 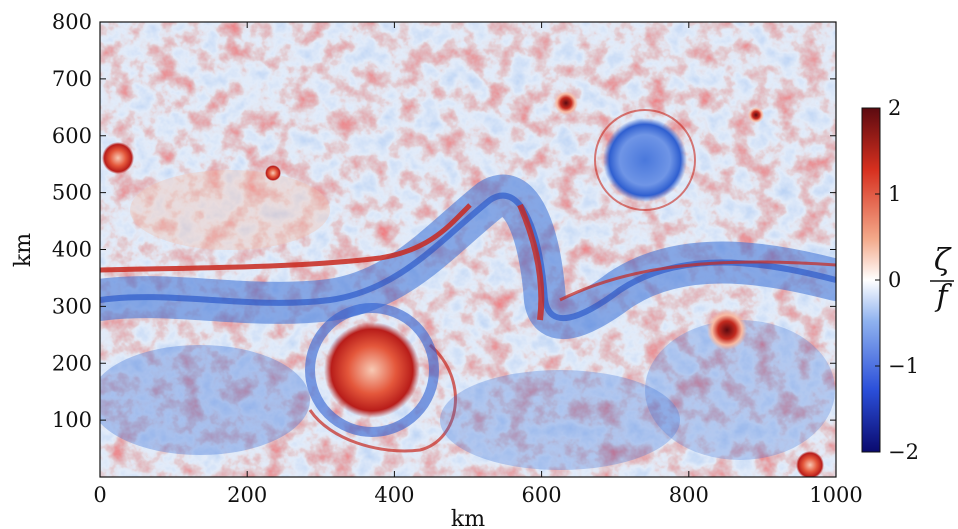 I want to click on intense-eddy, so click(x=727, y=330).